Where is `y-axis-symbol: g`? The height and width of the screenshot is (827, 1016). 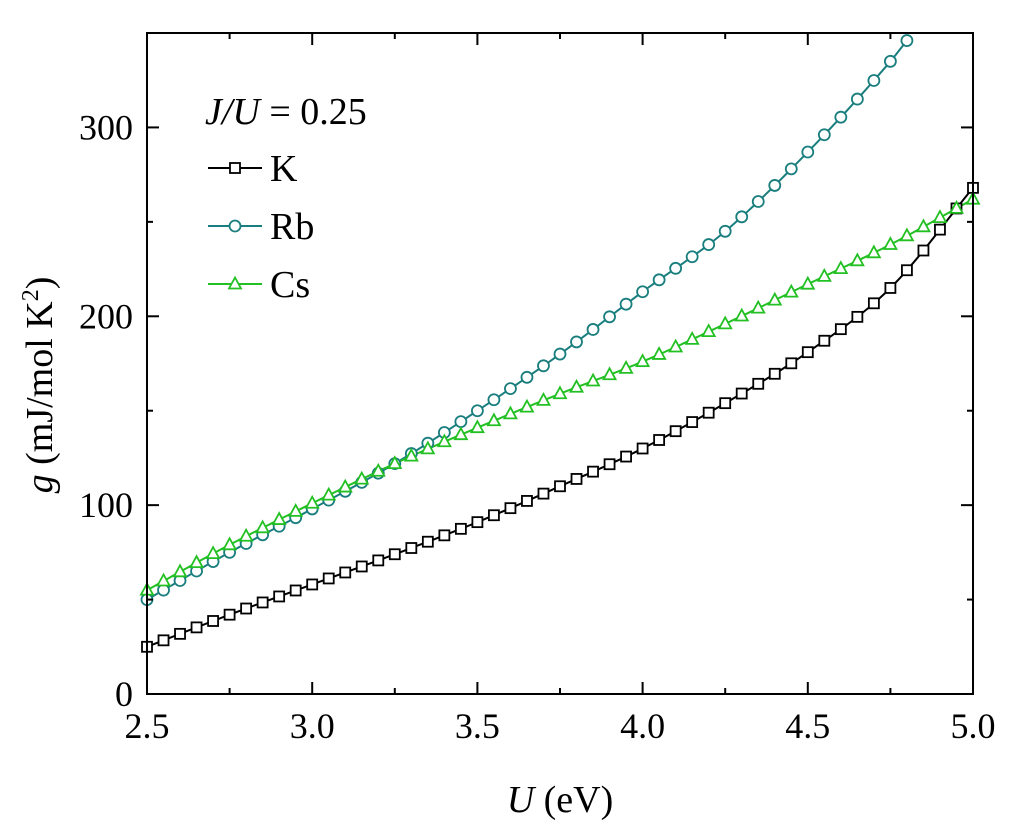
y-axis-symbol: g is located at coordinates (40, 483).